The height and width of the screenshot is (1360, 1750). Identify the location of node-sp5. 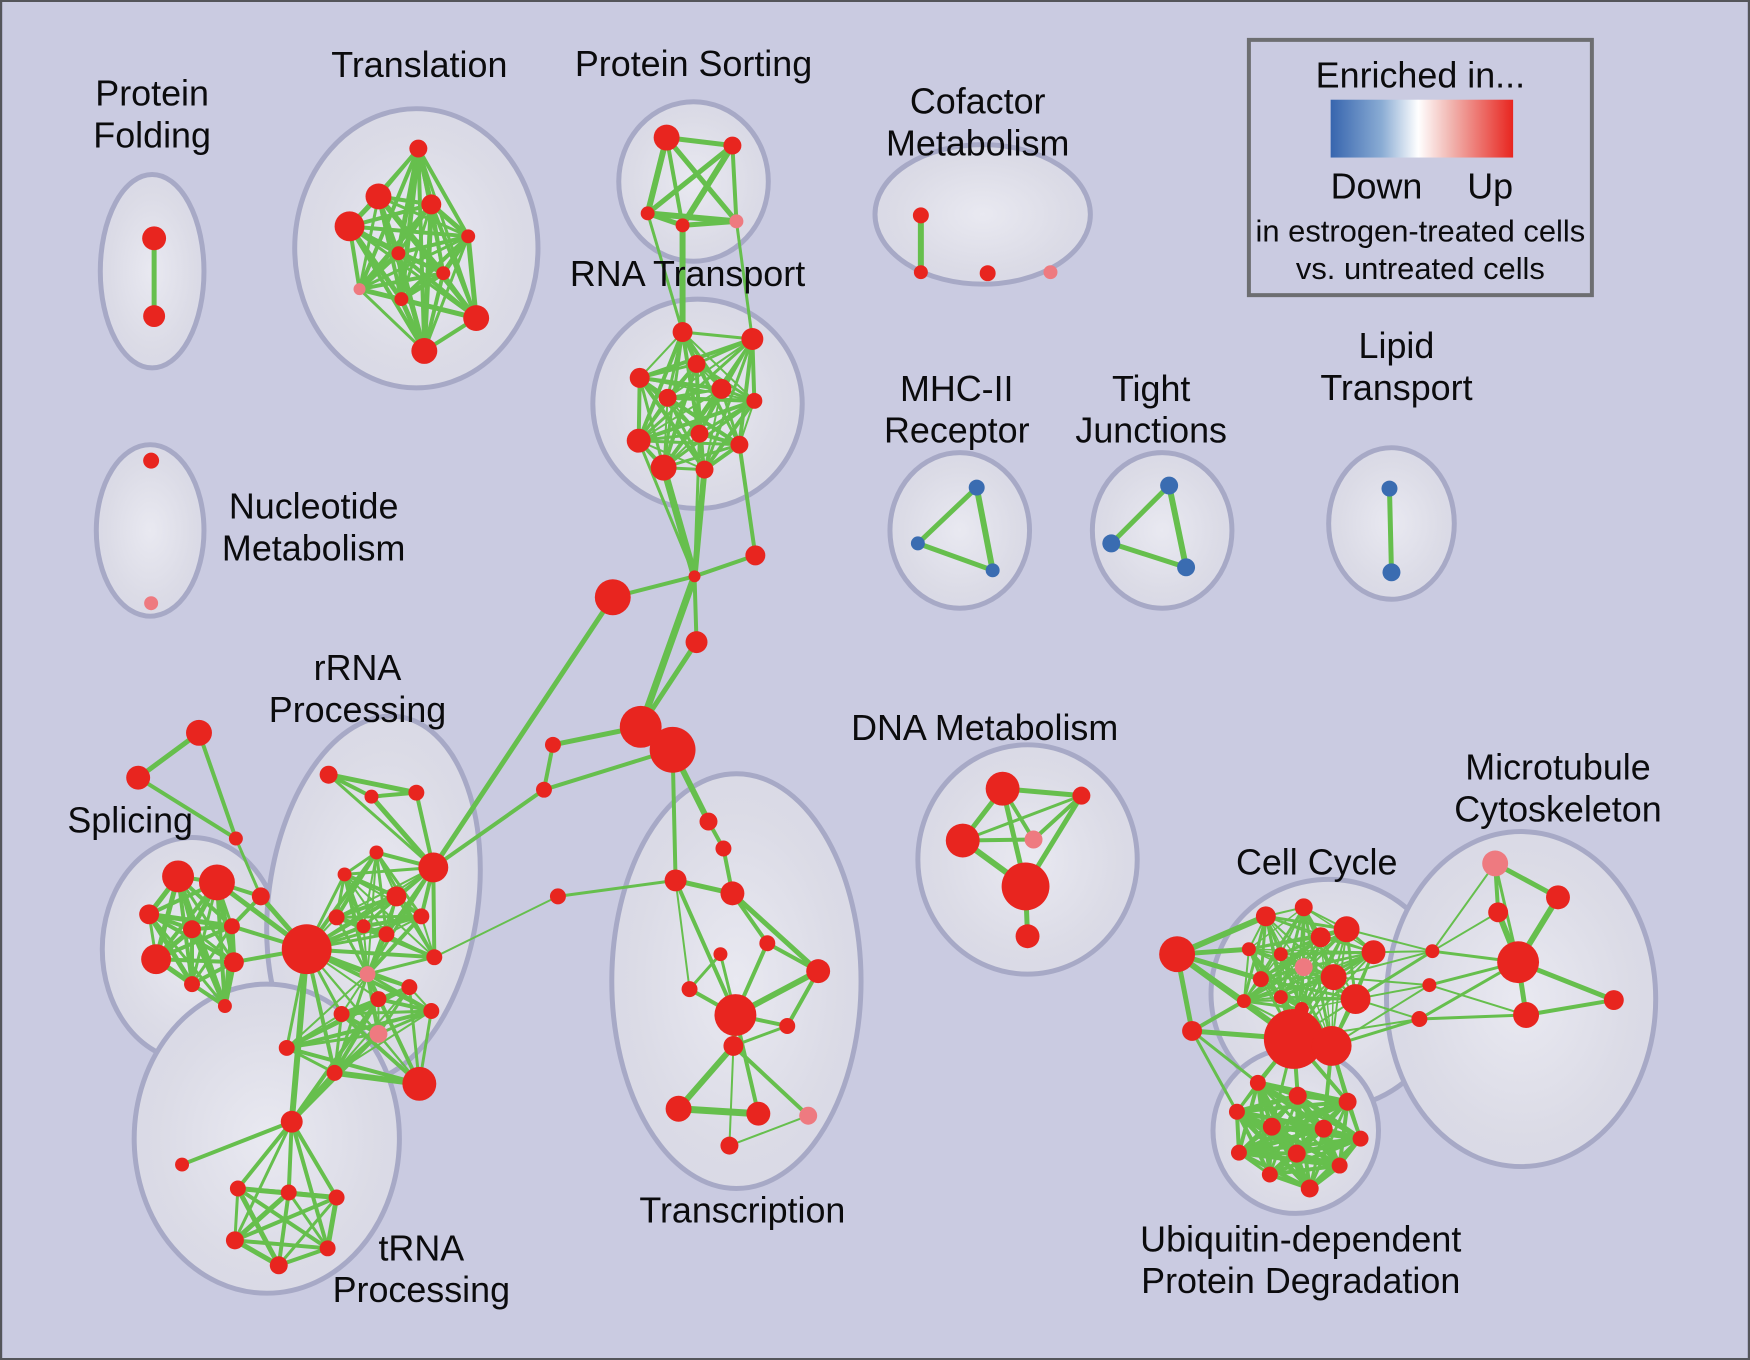
(156, 959).